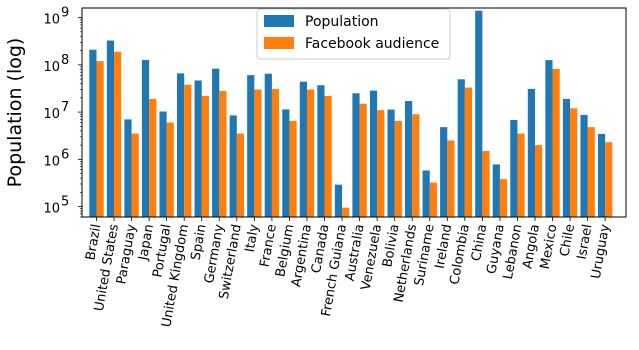 This screenshot has height=350, width=639. I want to click on x-tick-label: China, so click(479, 242).